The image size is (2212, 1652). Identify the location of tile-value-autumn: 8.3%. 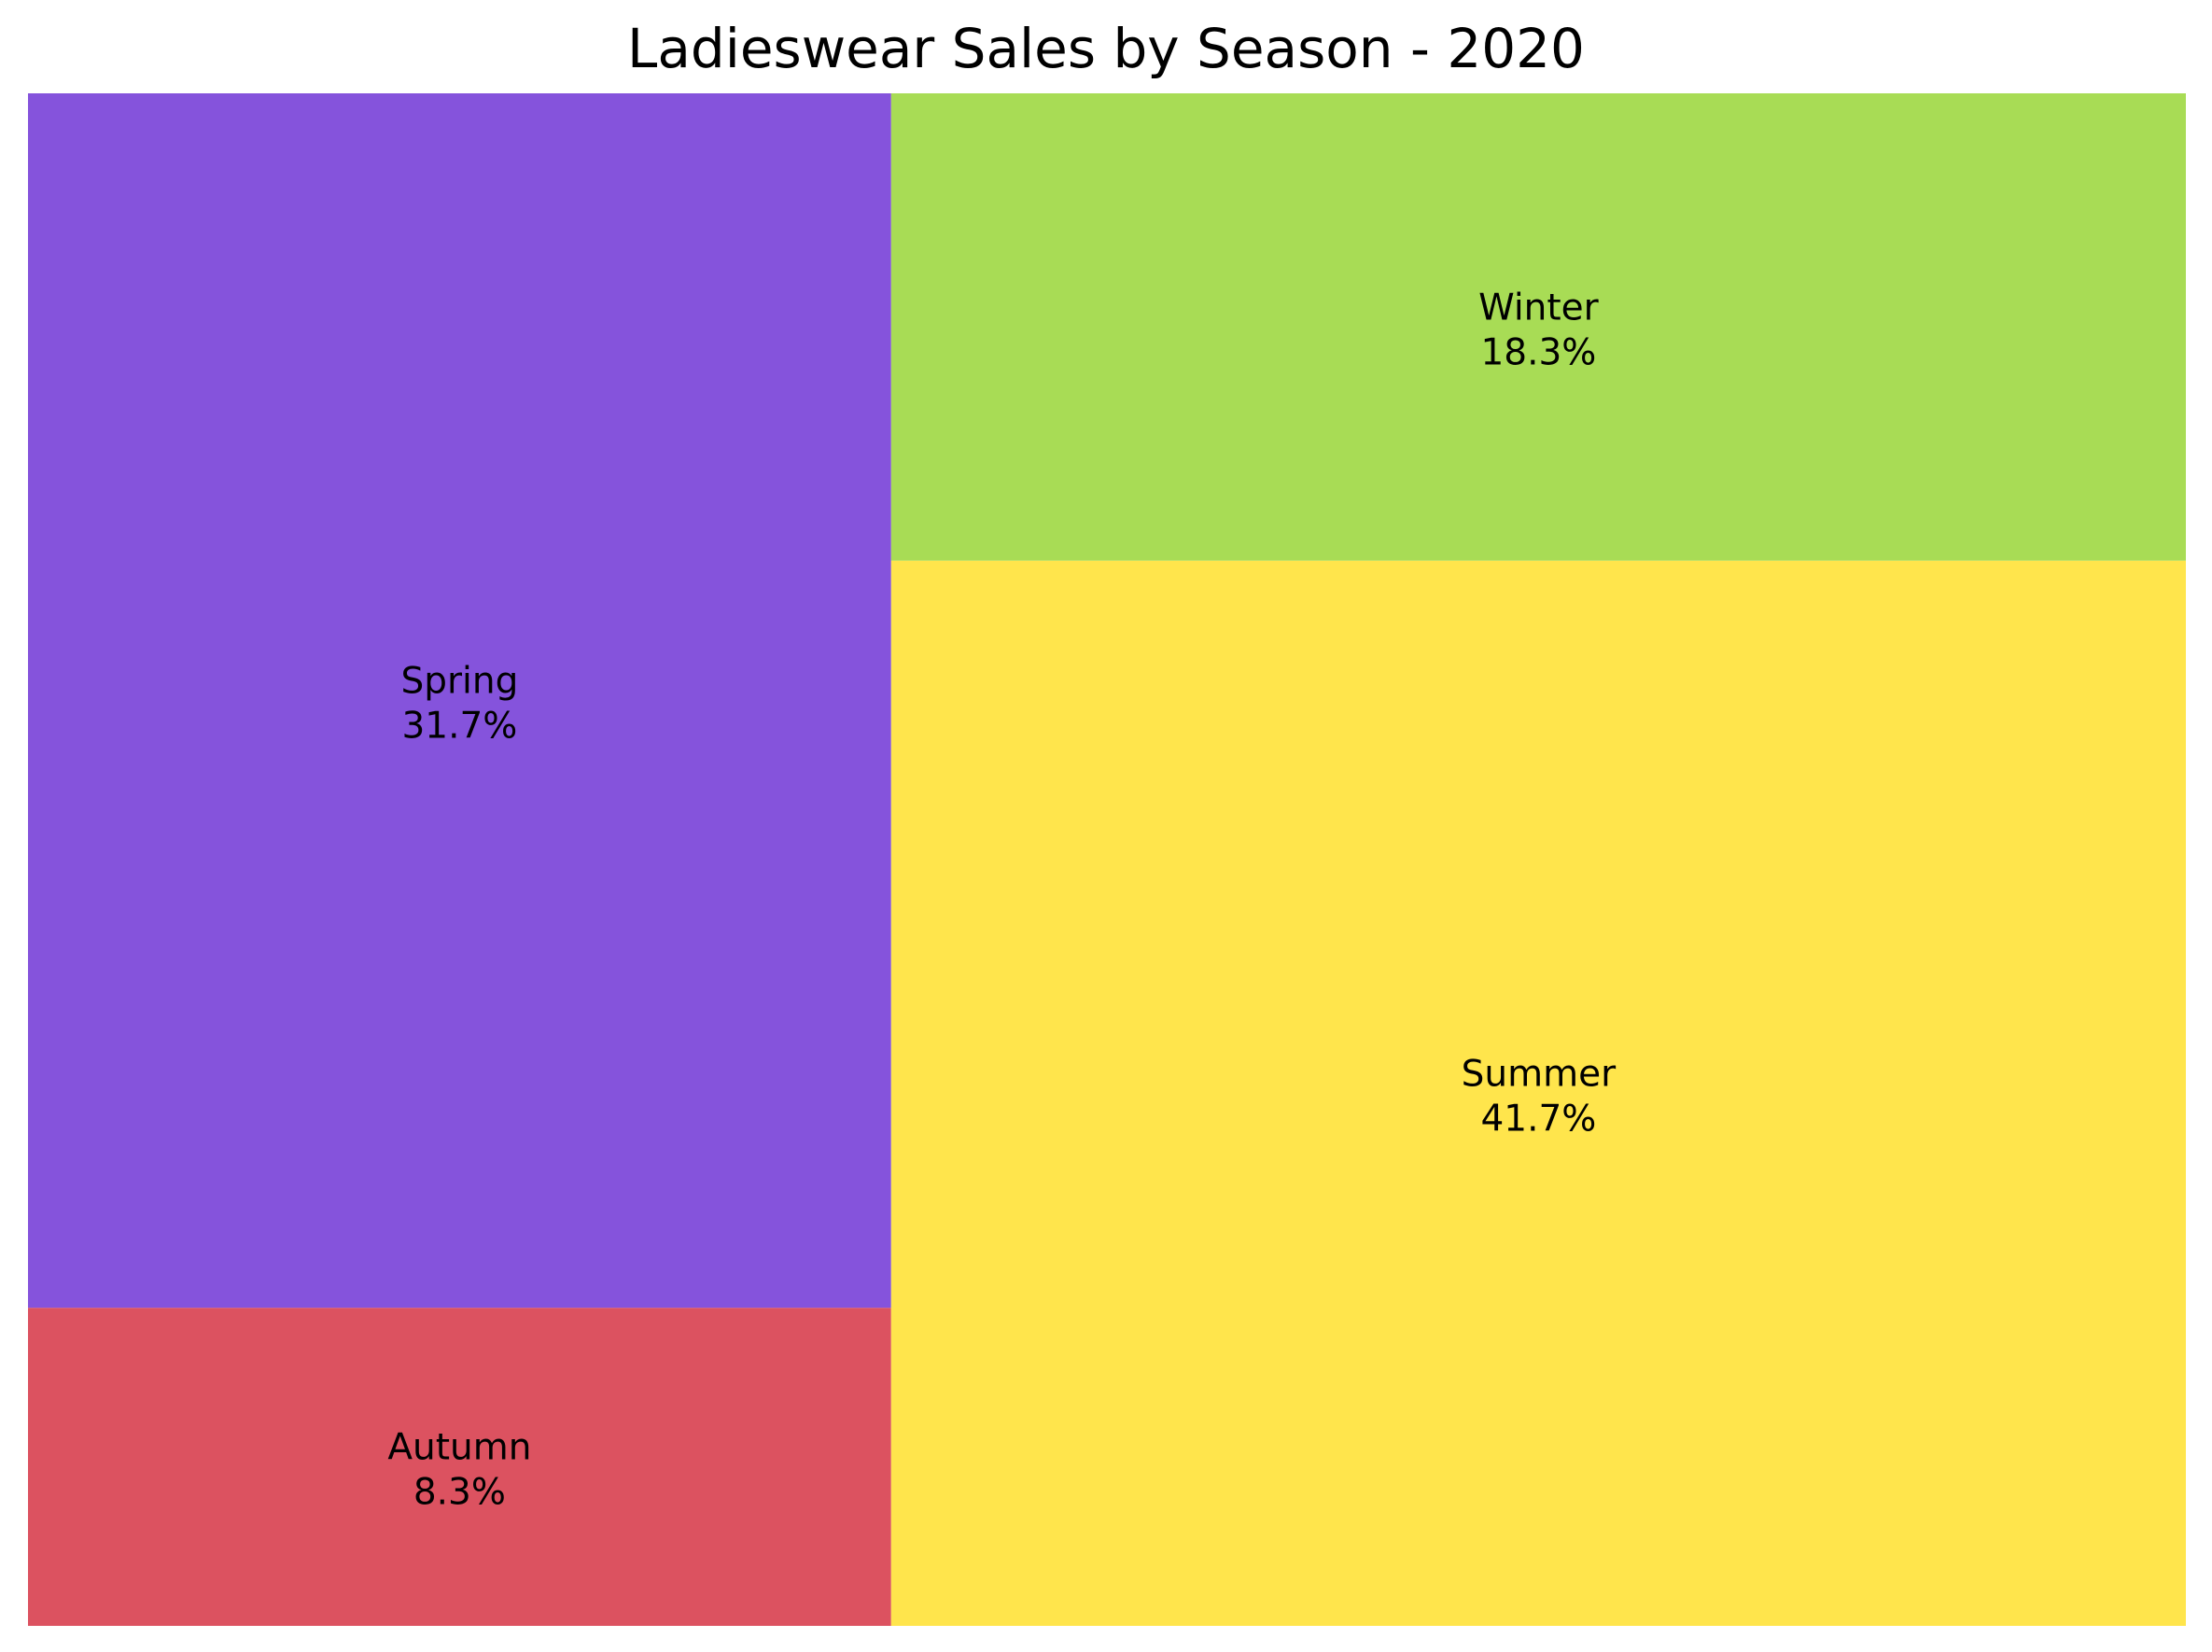
(459, 1493).